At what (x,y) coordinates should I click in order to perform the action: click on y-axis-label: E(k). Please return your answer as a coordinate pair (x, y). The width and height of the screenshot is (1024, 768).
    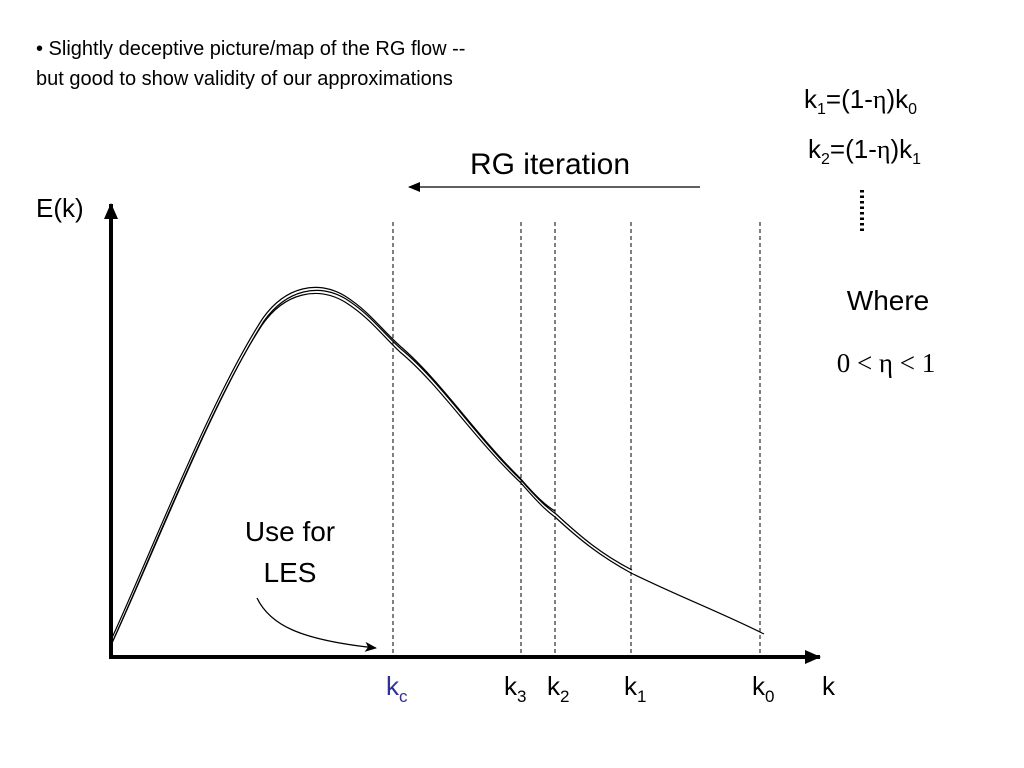
    Looking at the image, I should click on (60, 208).